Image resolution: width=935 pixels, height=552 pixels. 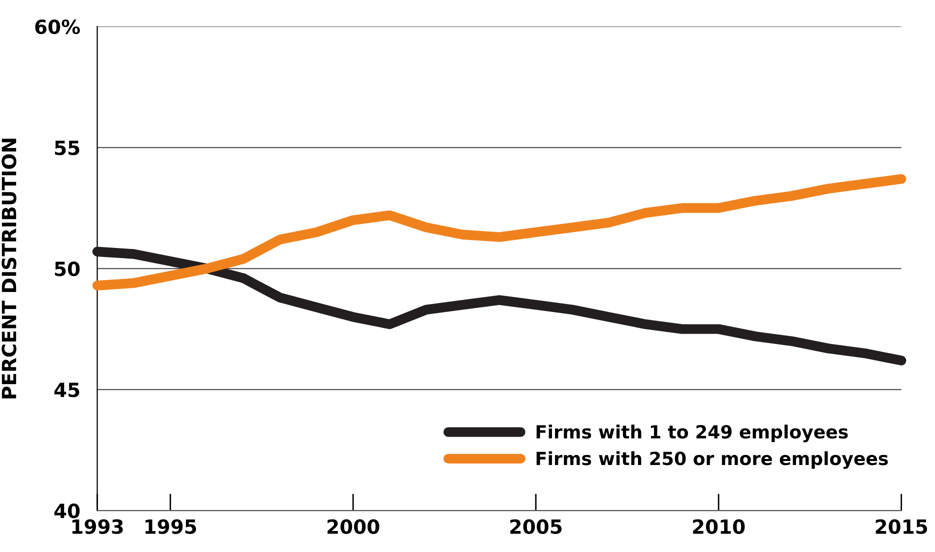 I want to click on x-tick-label: 2000, so click(x=354, y=526).